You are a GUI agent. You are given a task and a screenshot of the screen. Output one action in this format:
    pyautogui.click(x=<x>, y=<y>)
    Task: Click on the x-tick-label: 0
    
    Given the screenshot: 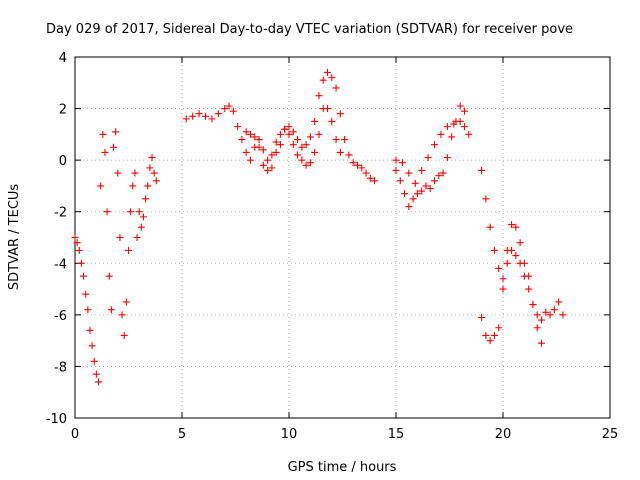 What is the action you would take?
    pyautogui.click(x=75, y=434)
    